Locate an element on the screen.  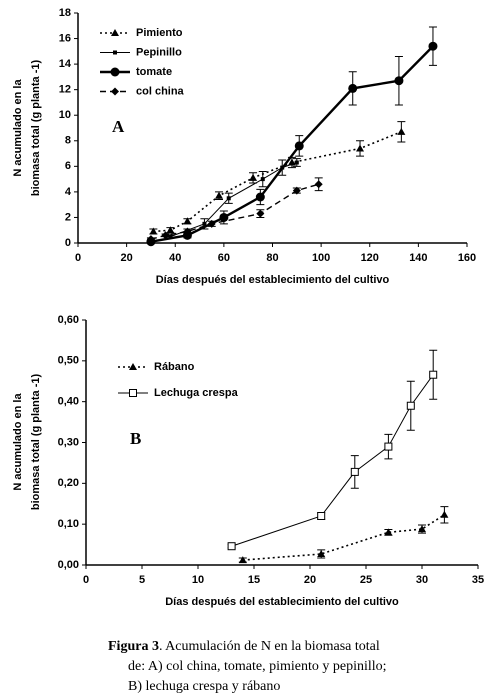
y-tick-label: 2 is located at coordinates (68, 217).